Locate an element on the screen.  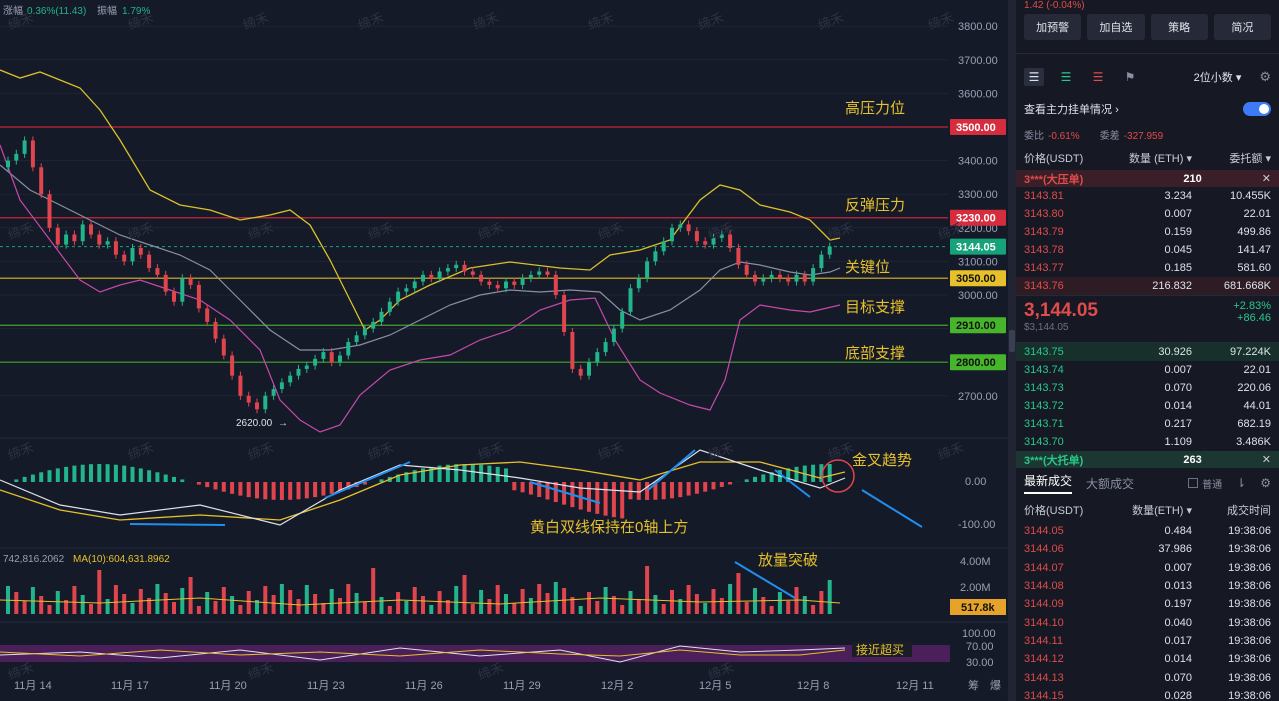
annotation-bottom: 底部支撑 is located at coordinates (875, 353).